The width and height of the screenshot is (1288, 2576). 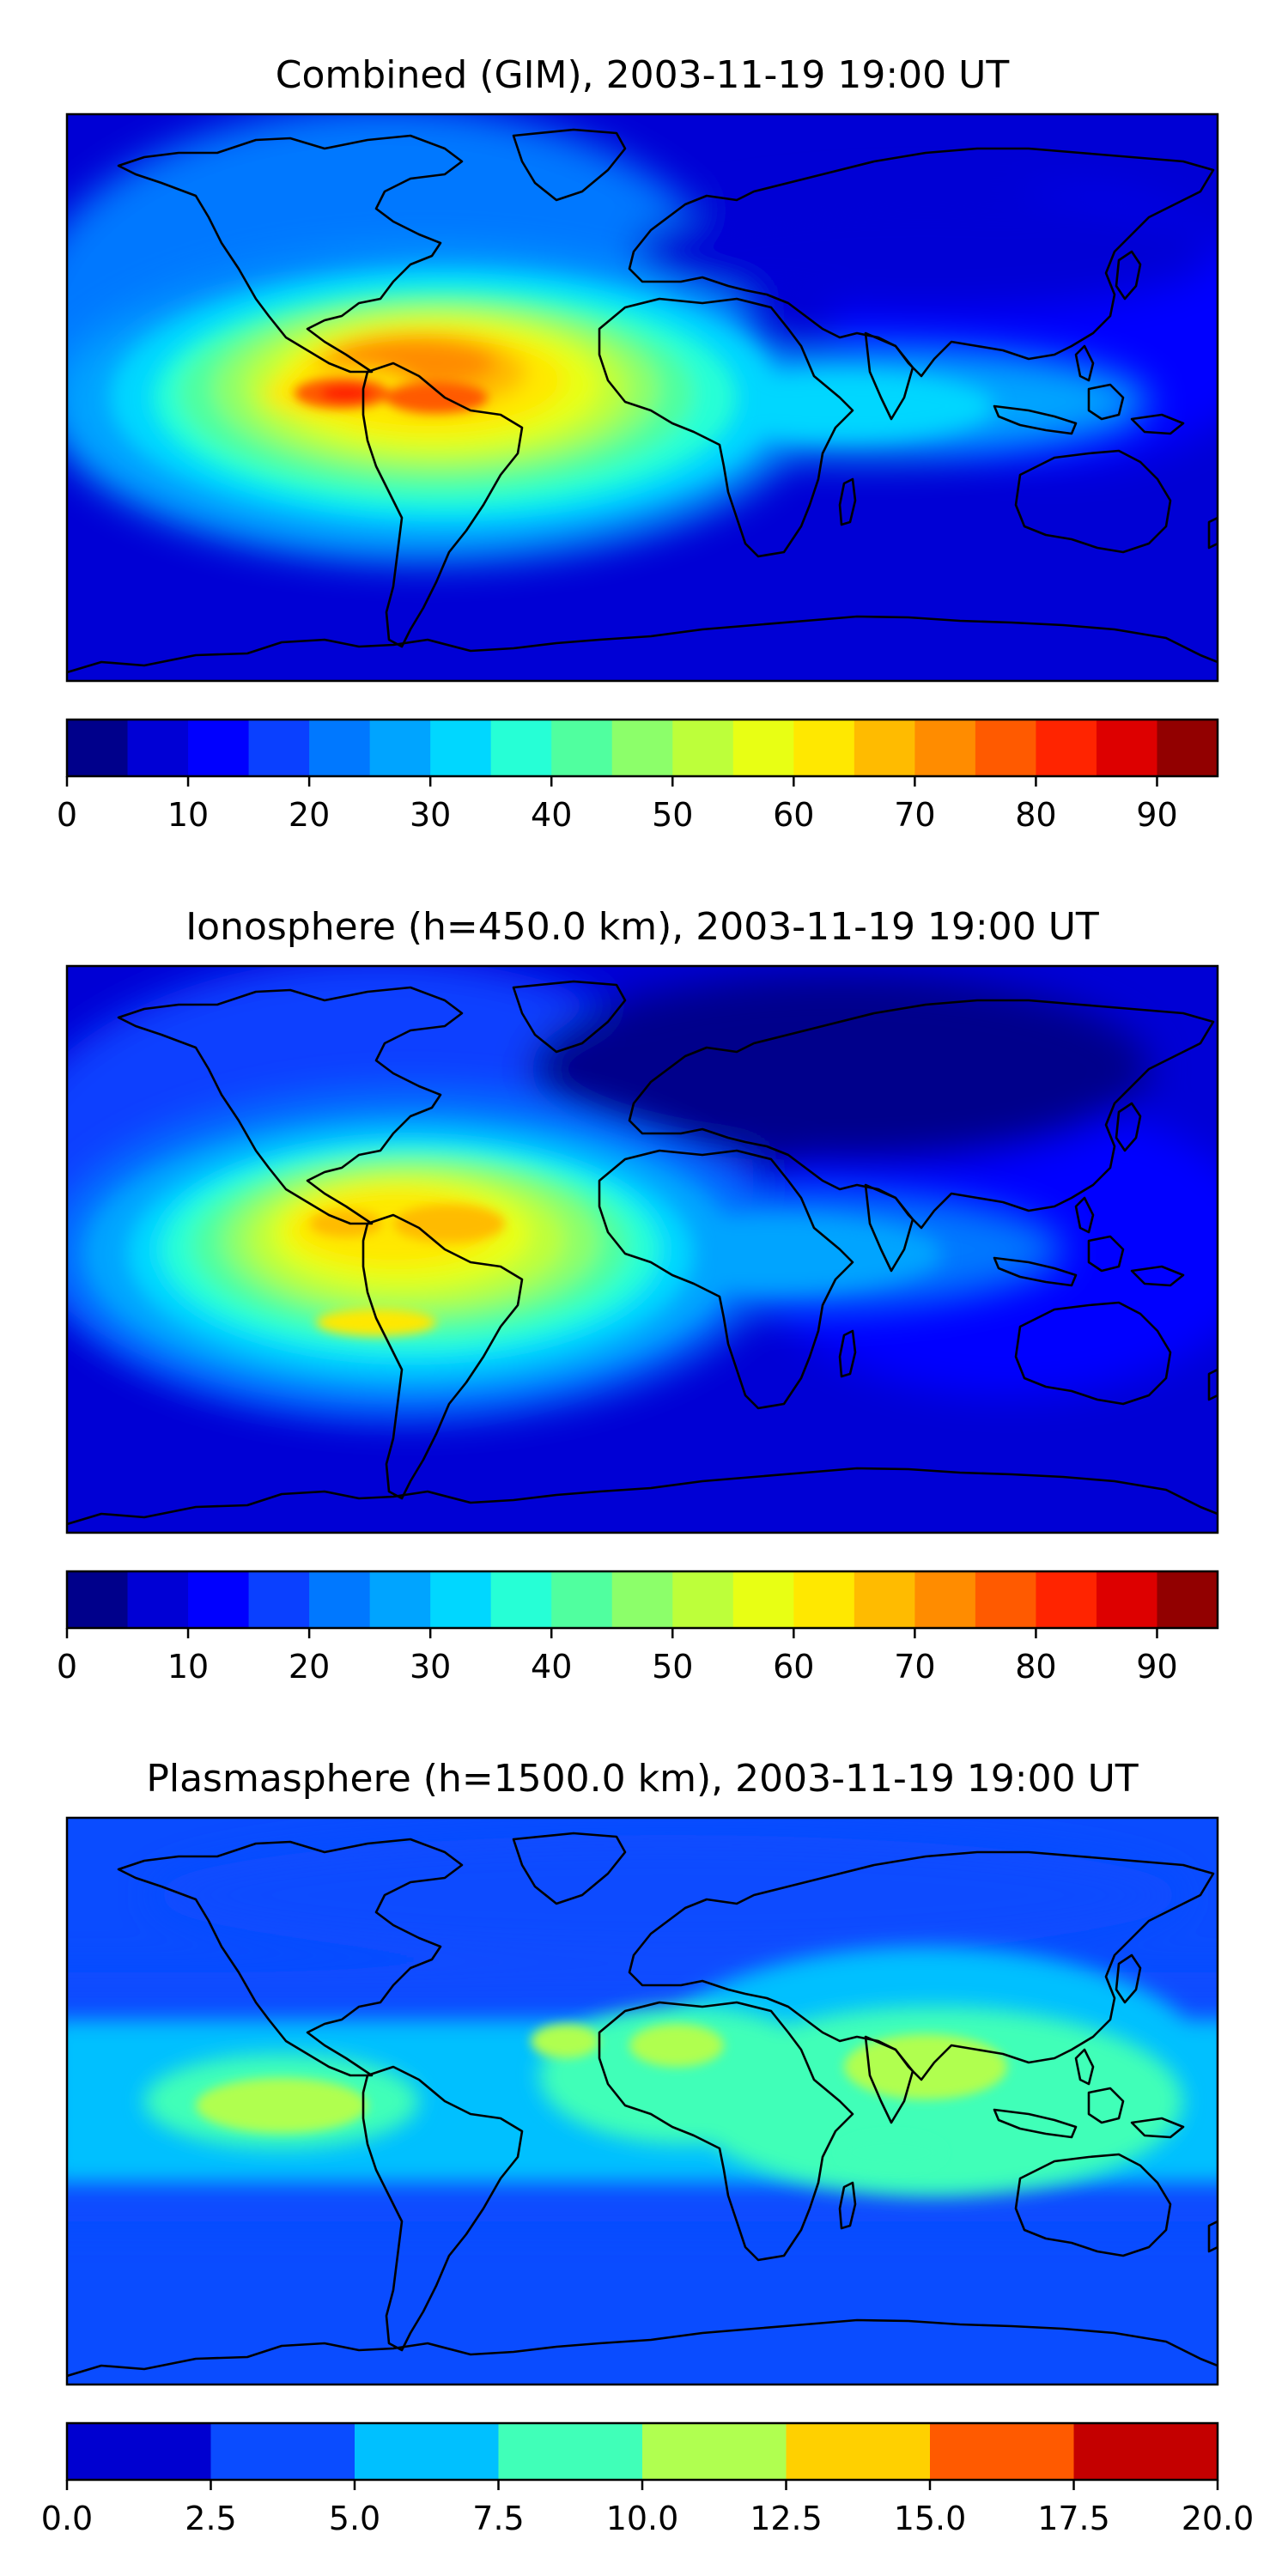 What do you see at coordinates (786, 2518) in the screenshot?
I see `colorbar-tick-label: 12.5` at bounding box center [786, 2518].